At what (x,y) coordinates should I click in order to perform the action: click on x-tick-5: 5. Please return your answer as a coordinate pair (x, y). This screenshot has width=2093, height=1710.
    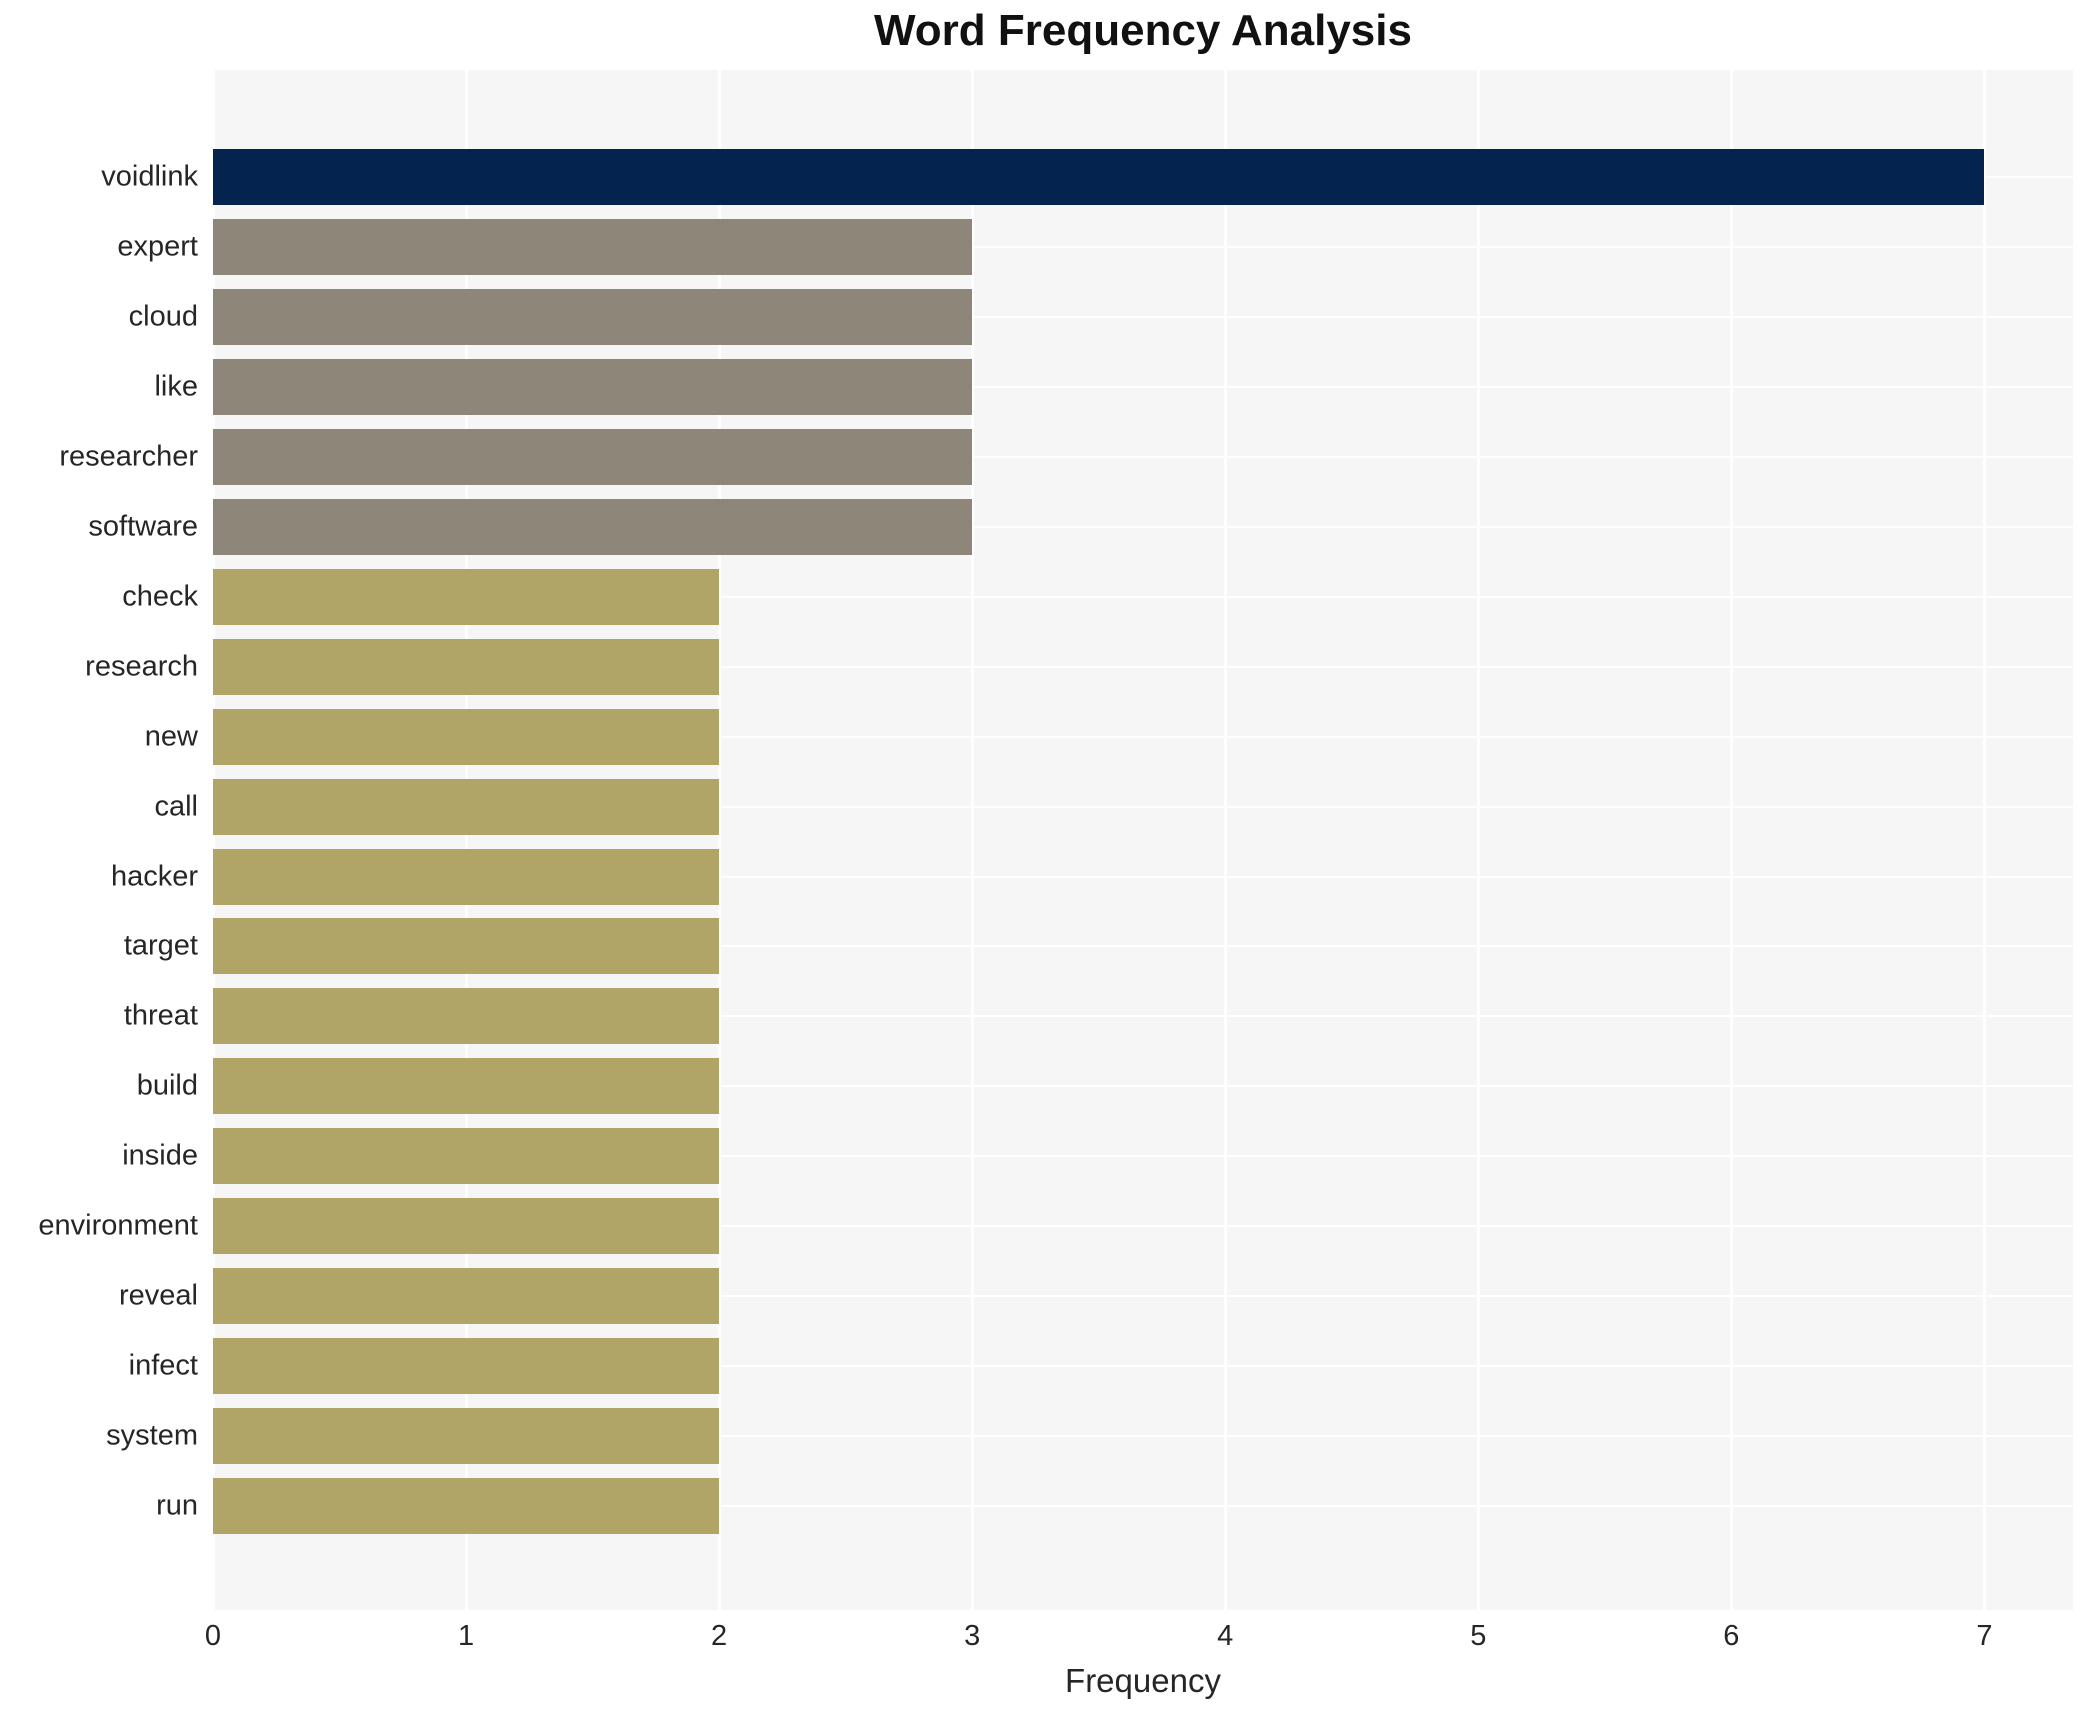
    Looking at the image, I should click on (1478, 1636).